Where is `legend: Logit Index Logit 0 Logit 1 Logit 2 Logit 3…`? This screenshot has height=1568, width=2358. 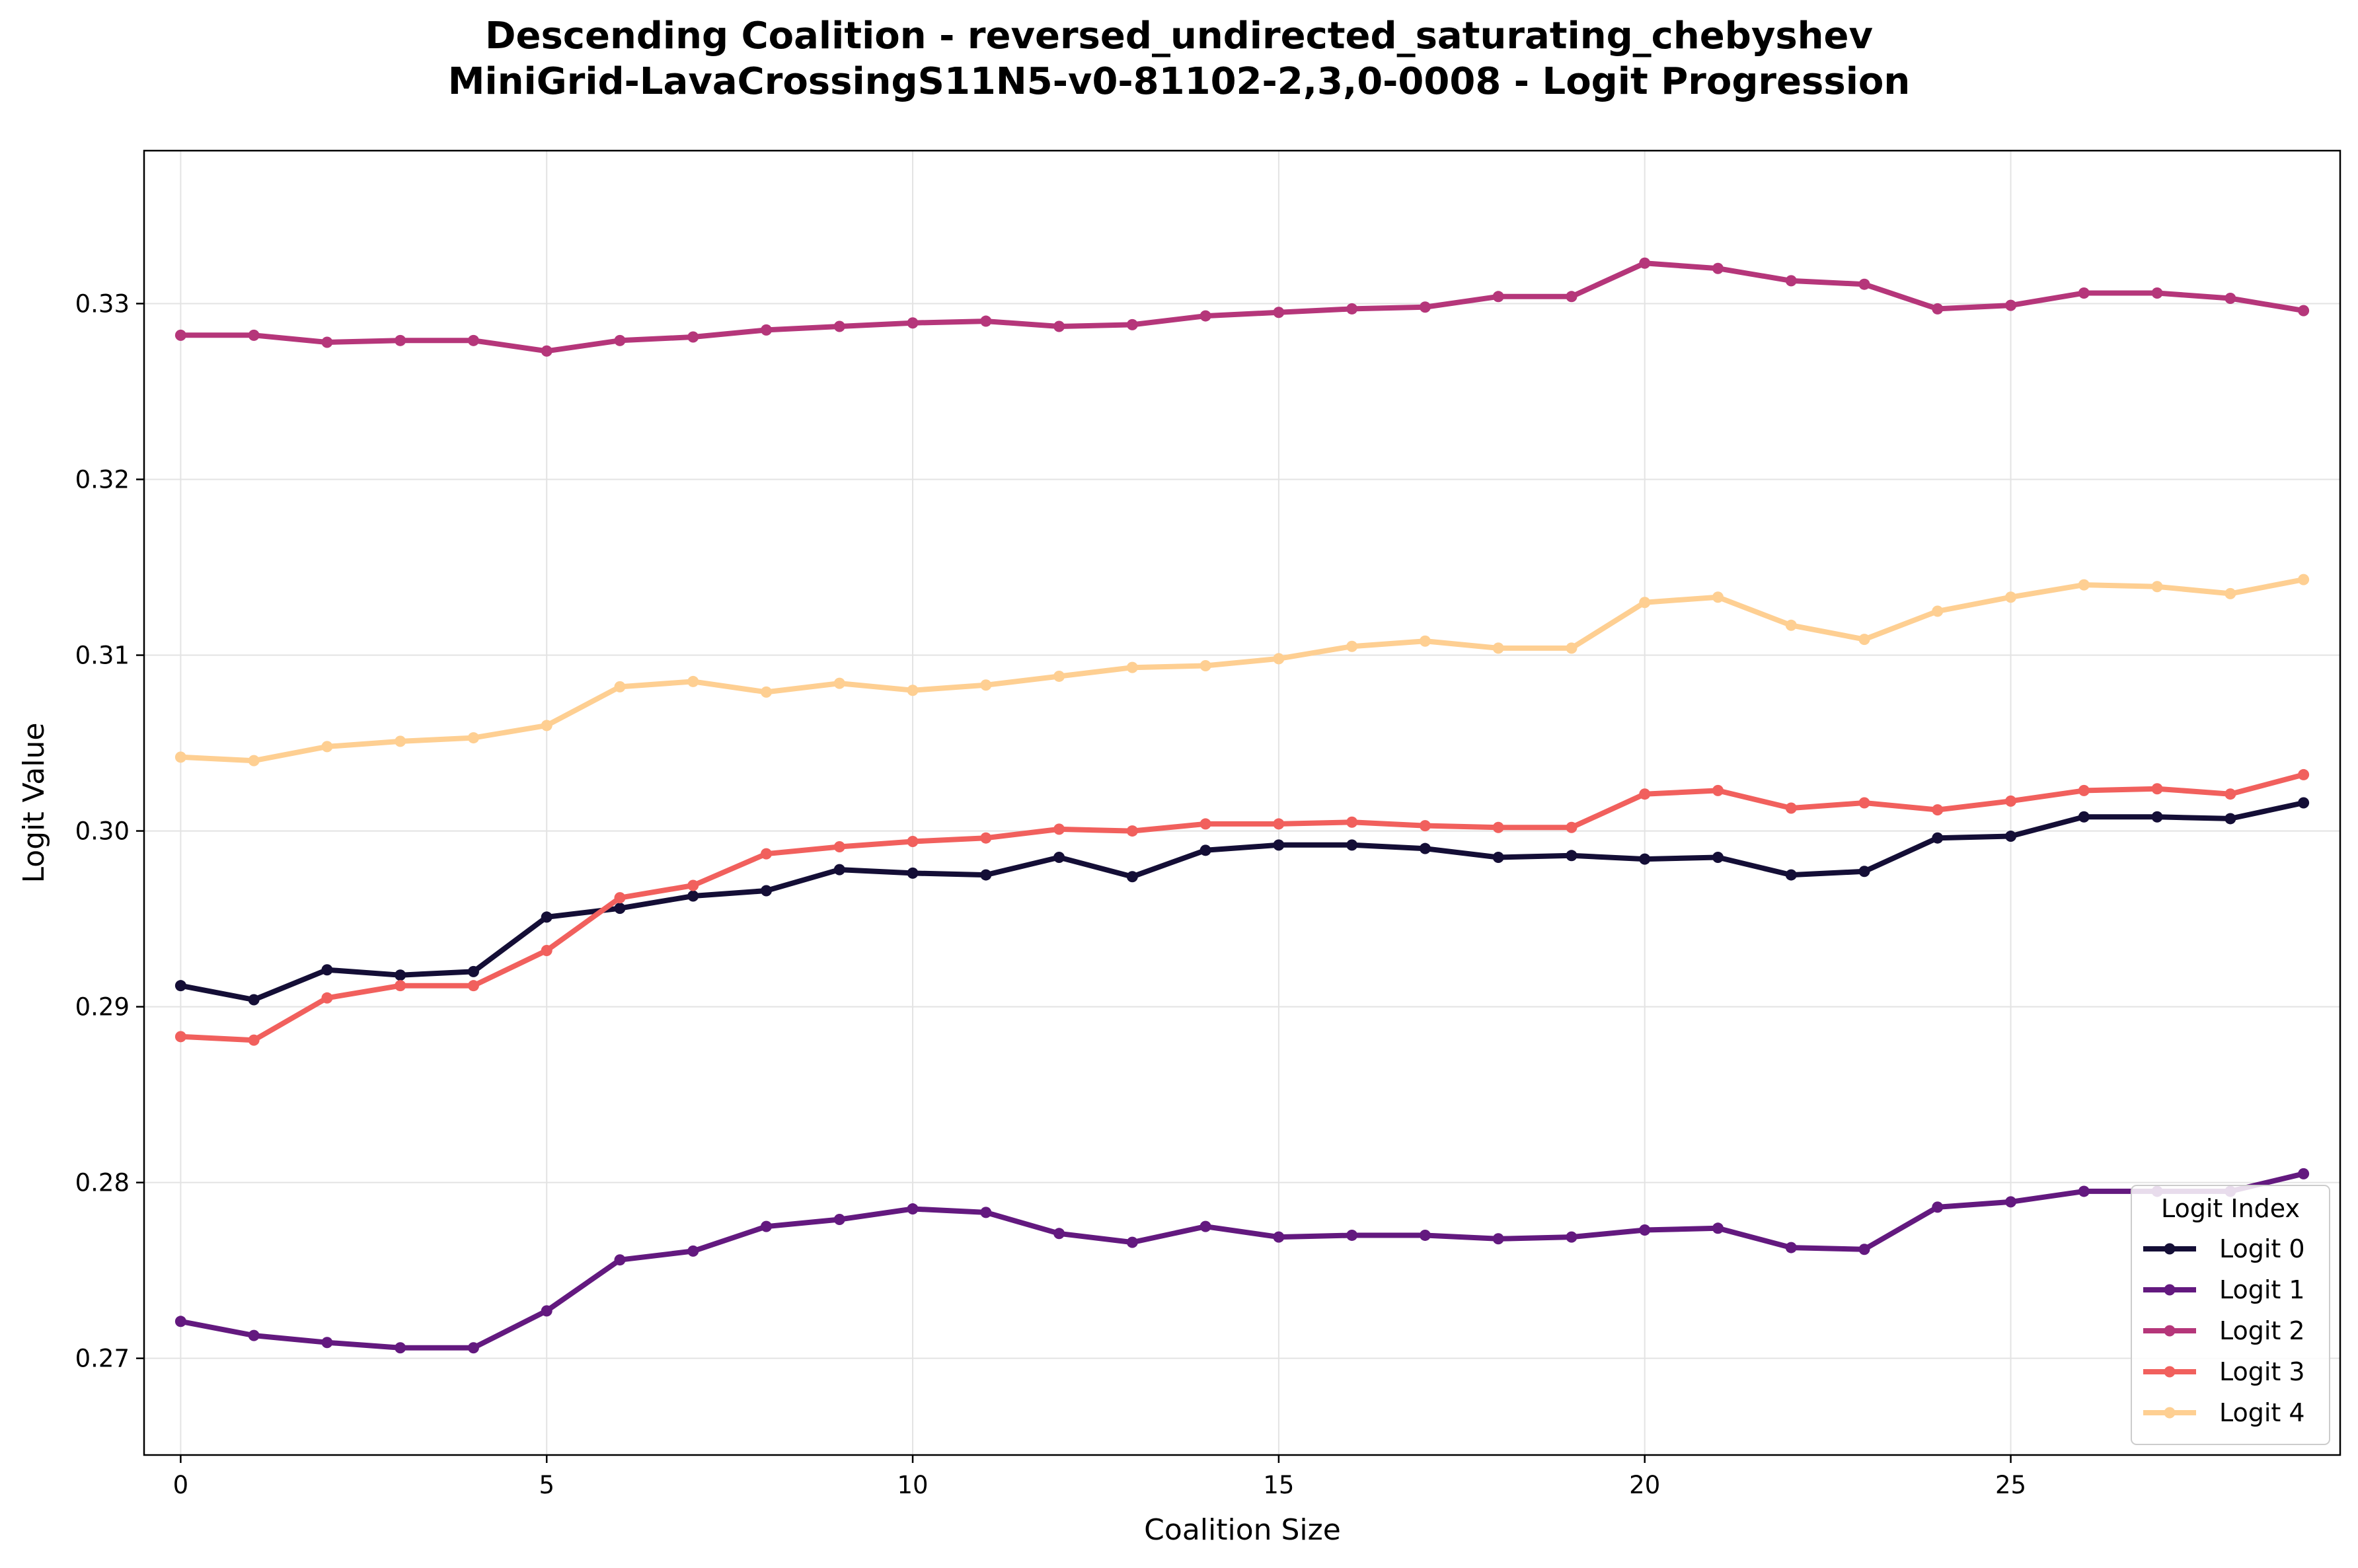
legend: Logit Index Logit 0 Logit 1 Logit 2 Logit 3… is located at coordinates (2230, 1315).